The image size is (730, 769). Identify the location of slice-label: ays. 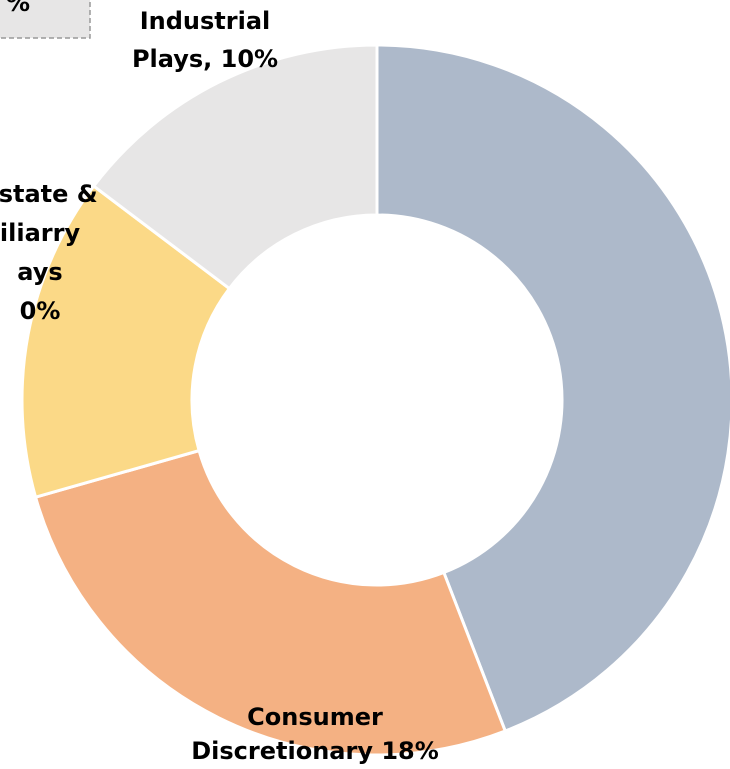
(39, 272).